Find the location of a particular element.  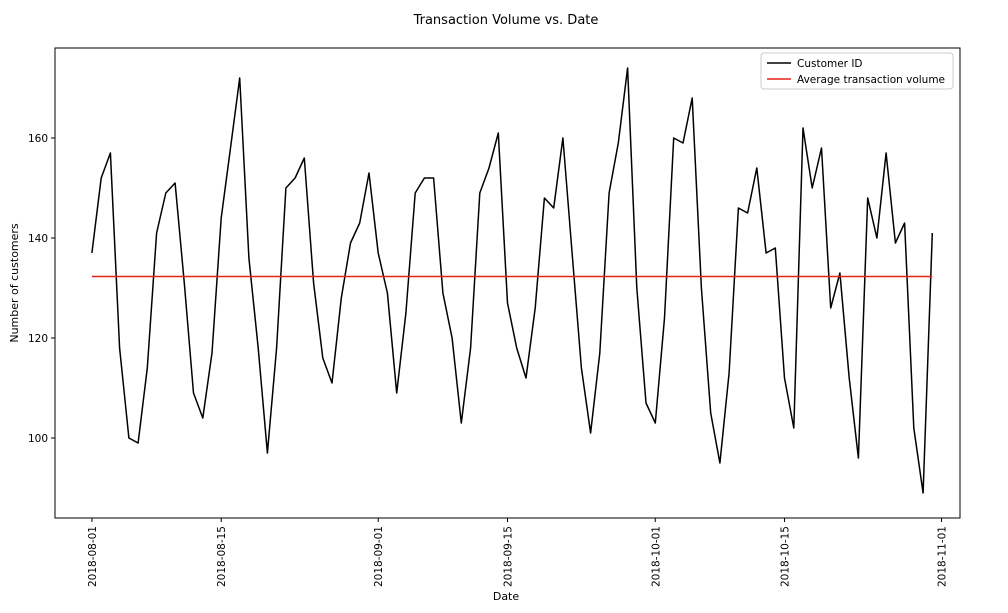

y-axis-label: Number of customers is located at coordinates (14, 283).